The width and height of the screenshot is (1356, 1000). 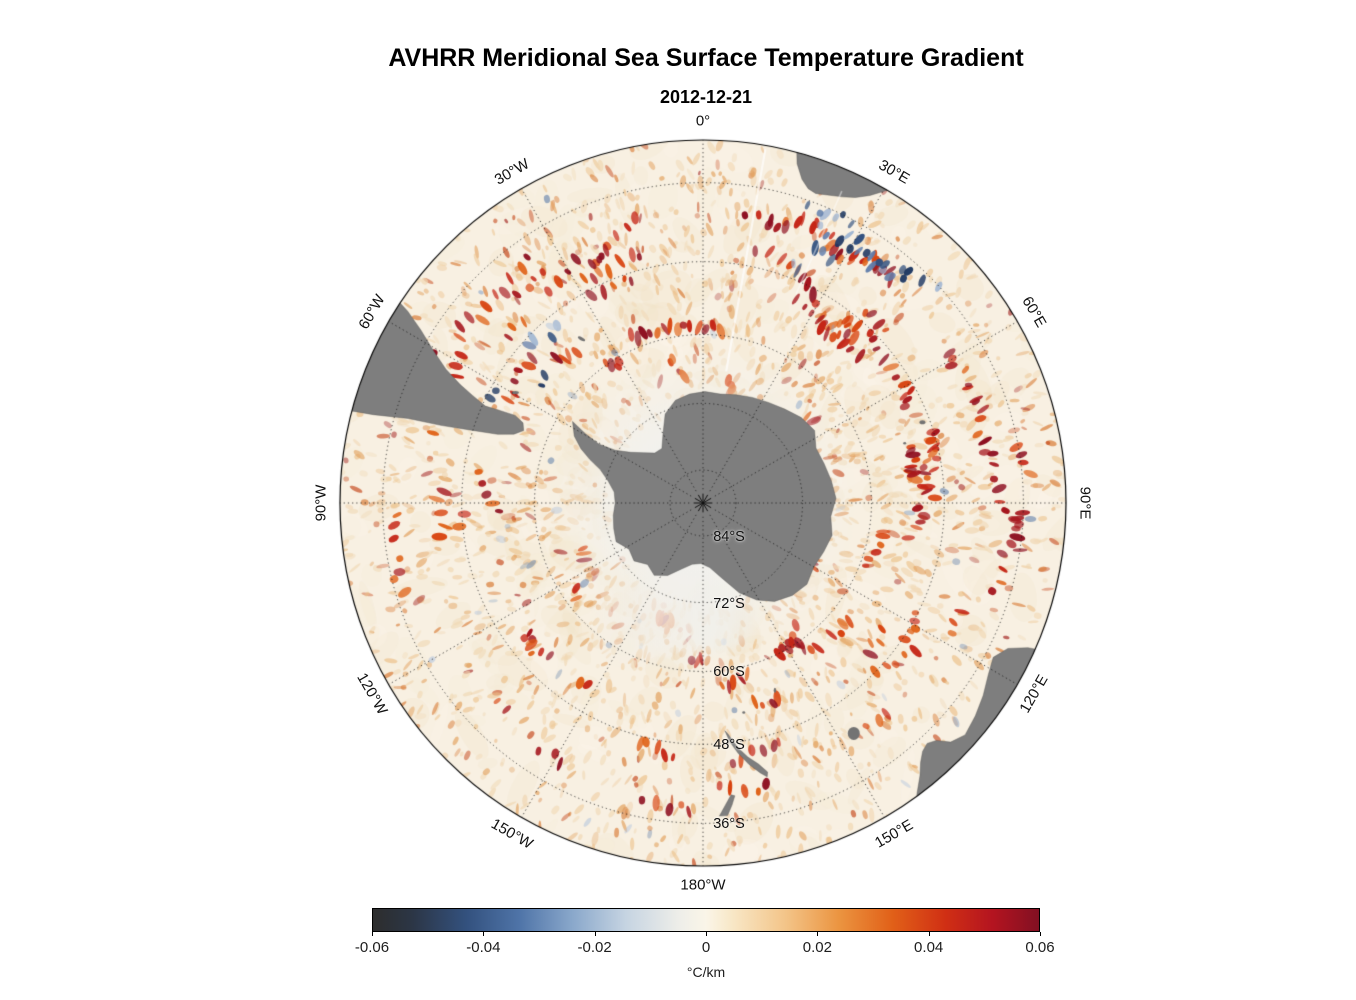 I want to click on colorbar-tick-value: 0, so click(x=706, y=947).